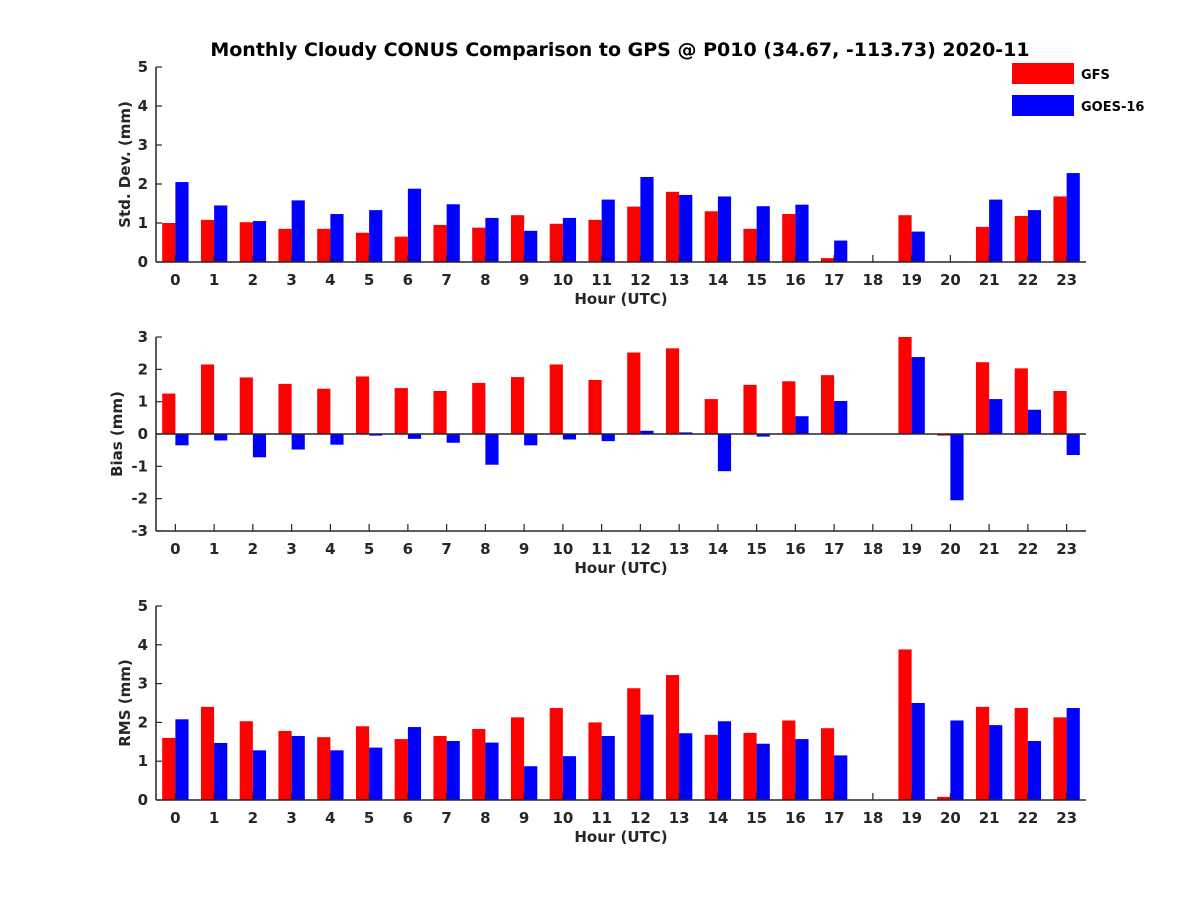  I want to click on std-dev-x-tick-label: 2, so click(253, 280).